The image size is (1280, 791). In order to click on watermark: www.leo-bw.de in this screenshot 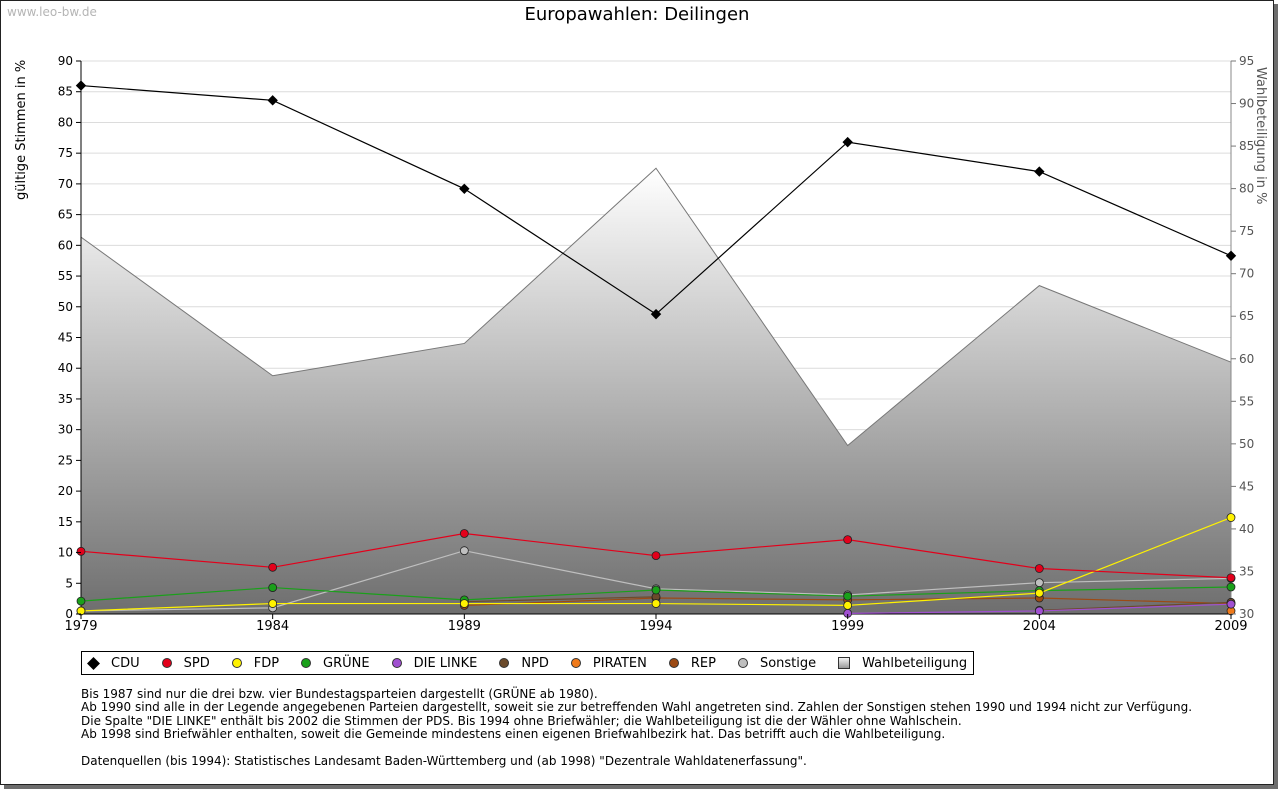, I will do `click(52, 12)`.